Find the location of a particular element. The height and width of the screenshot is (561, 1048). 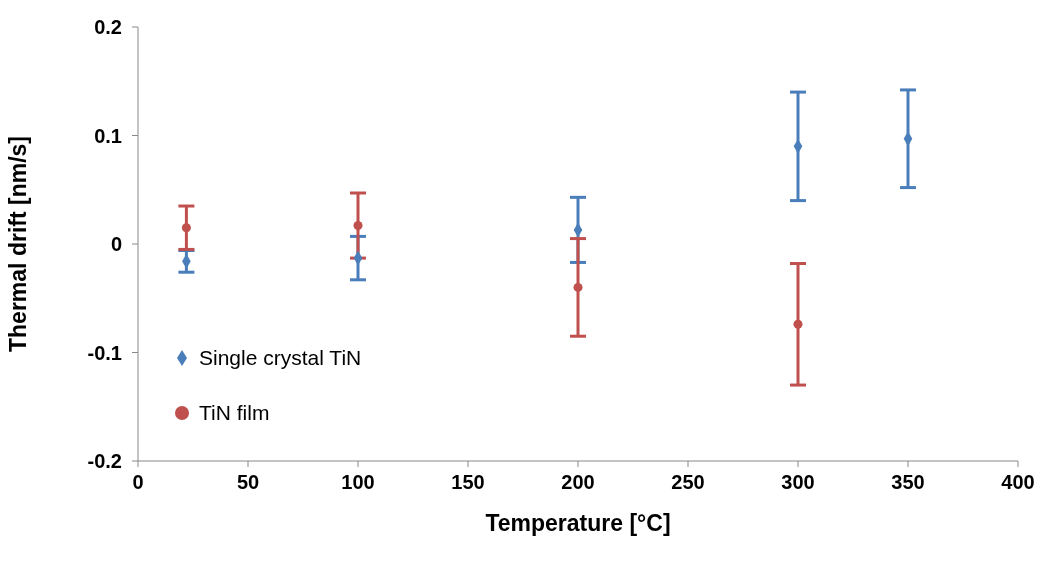

y-tick-label: 0.2 is located at coordinates (108, 27).